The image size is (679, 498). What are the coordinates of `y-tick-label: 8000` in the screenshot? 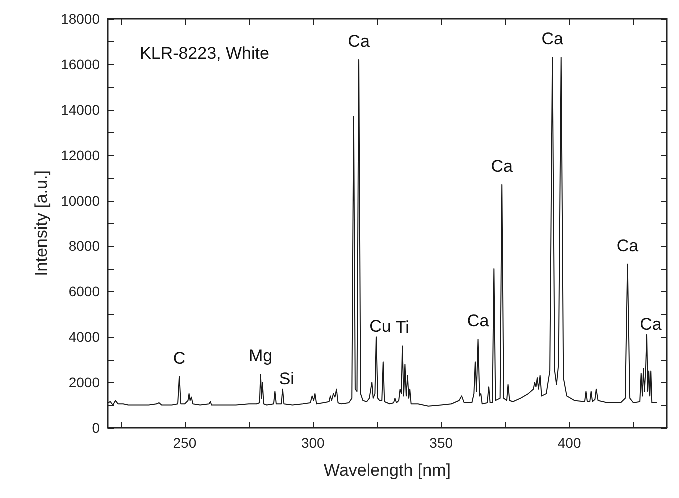 It's located at (84, 246).